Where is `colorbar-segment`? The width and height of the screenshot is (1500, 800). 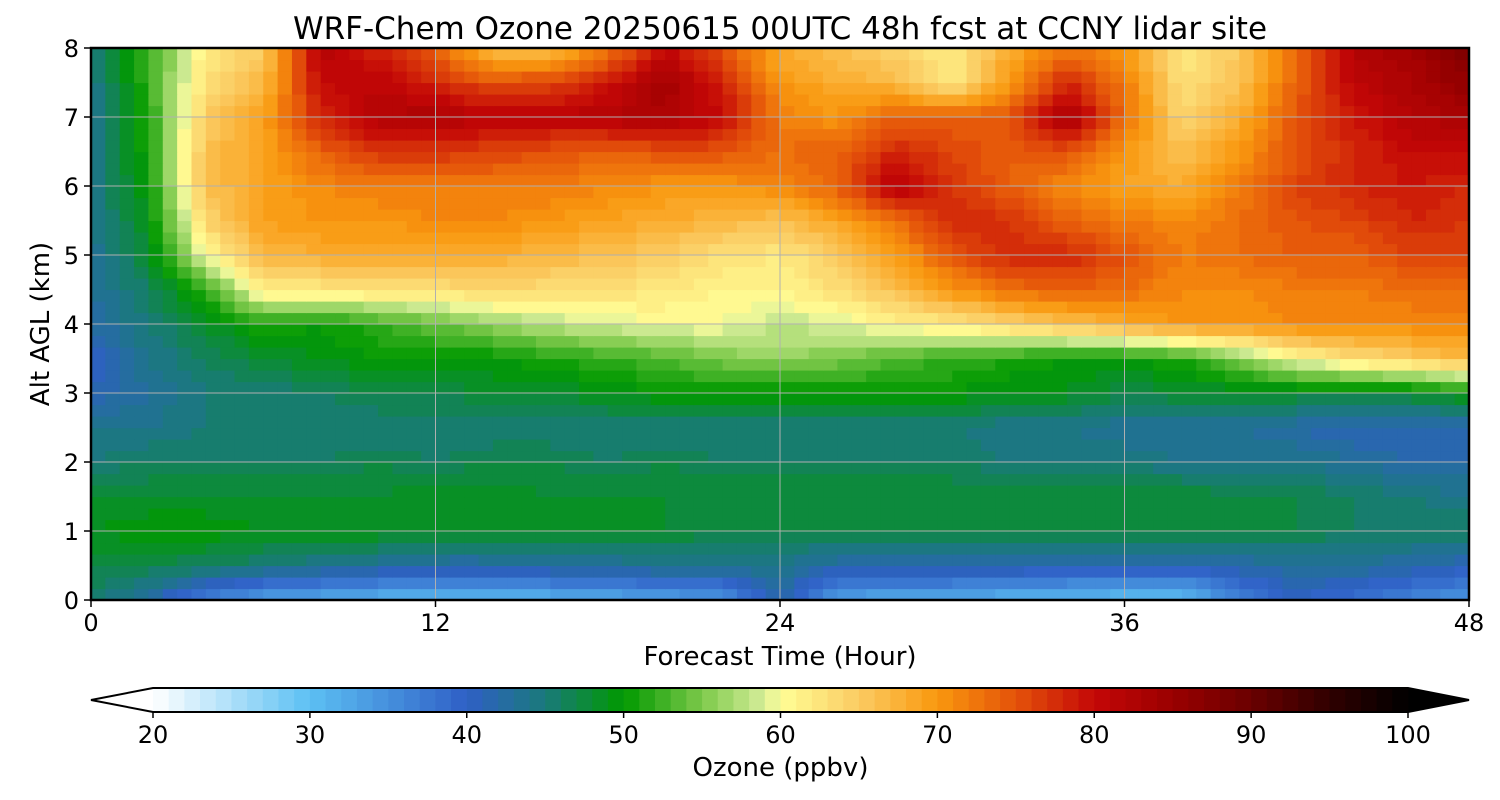
colorbar-segment is located at coordinates (239, 700).